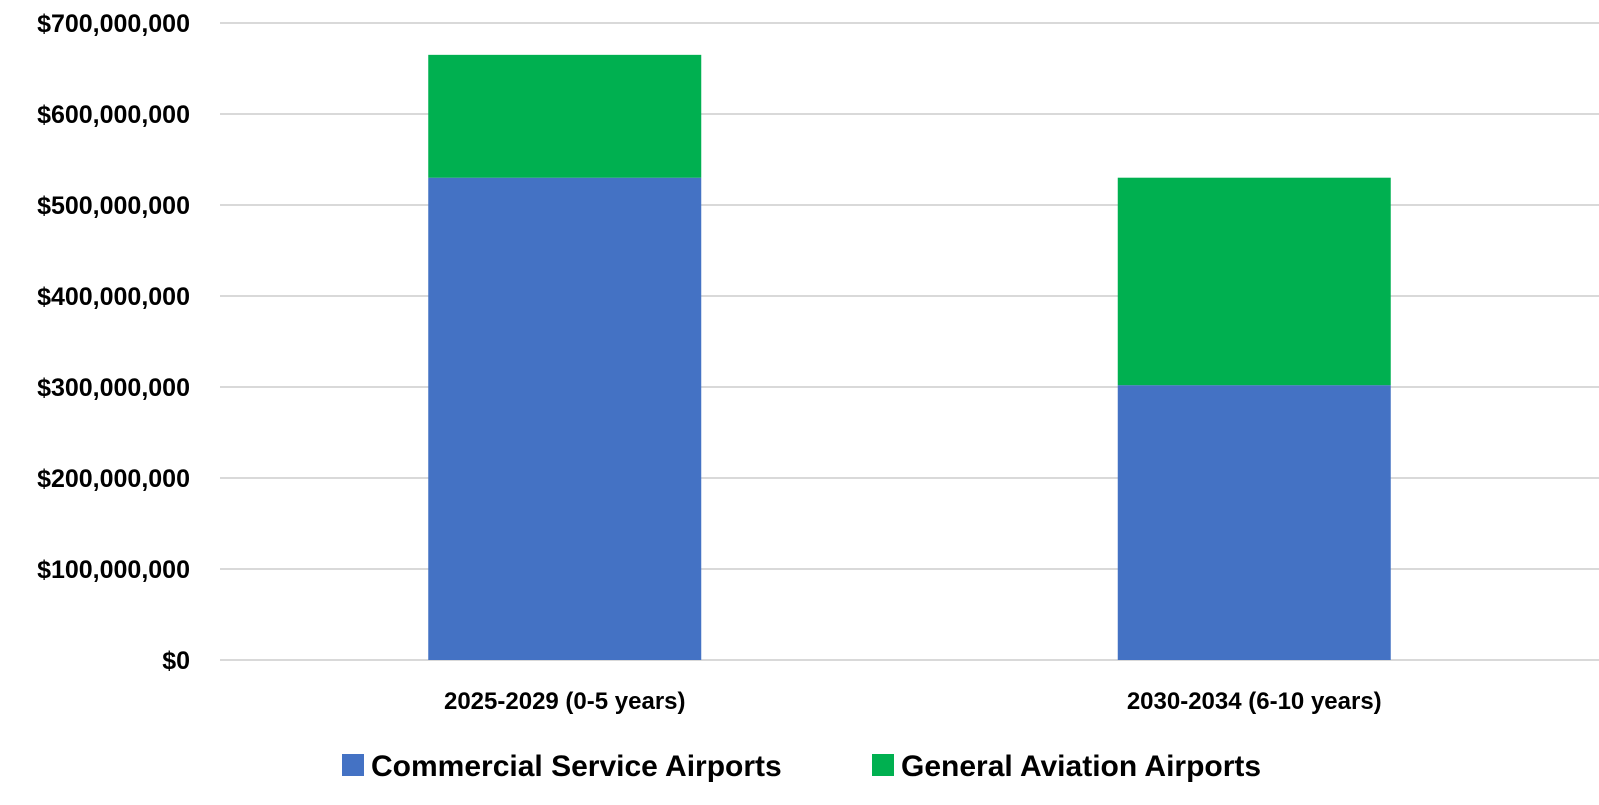 This screenshot has height=805, width=1599. I want to click on y-tick-label: $400,000,000, so click(113, 297).